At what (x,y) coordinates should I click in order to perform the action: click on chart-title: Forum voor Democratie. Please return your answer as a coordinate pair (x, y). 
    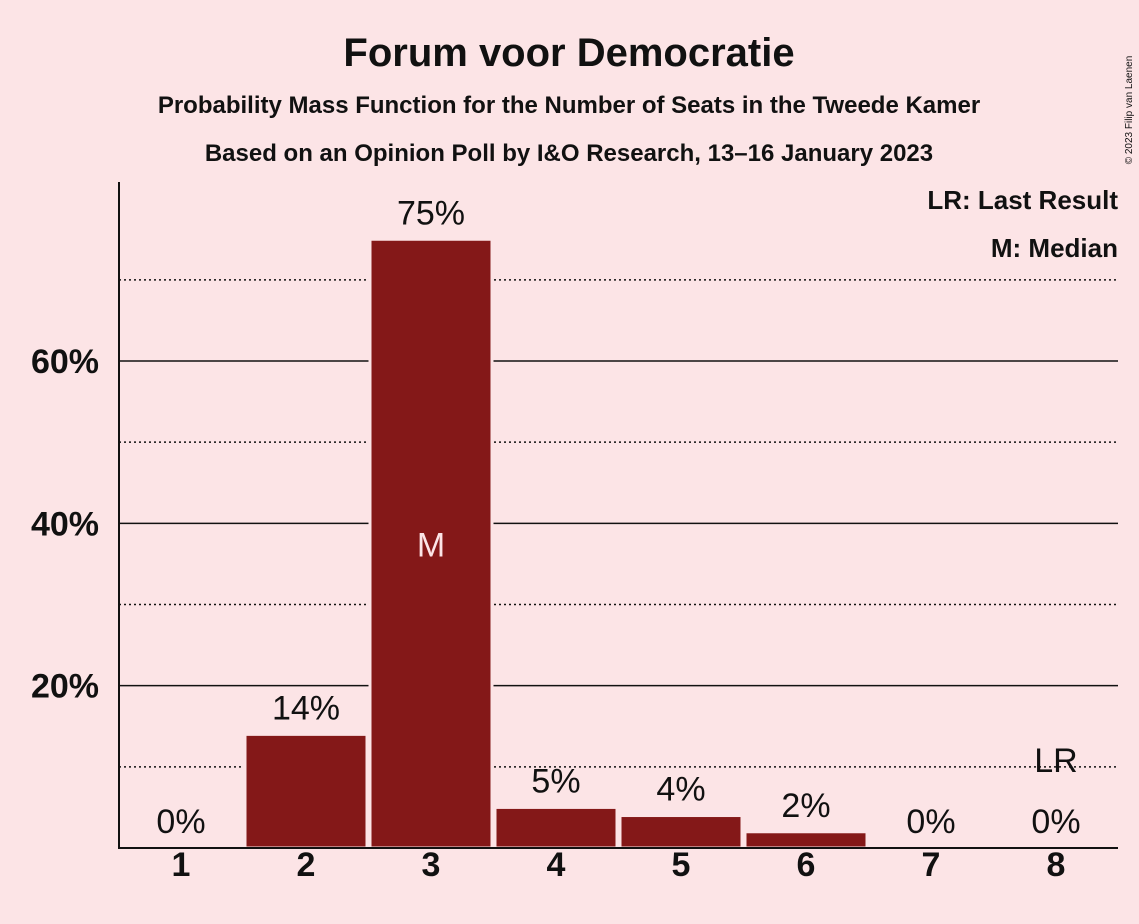
    Looking at the image, I should click on (568, 53).